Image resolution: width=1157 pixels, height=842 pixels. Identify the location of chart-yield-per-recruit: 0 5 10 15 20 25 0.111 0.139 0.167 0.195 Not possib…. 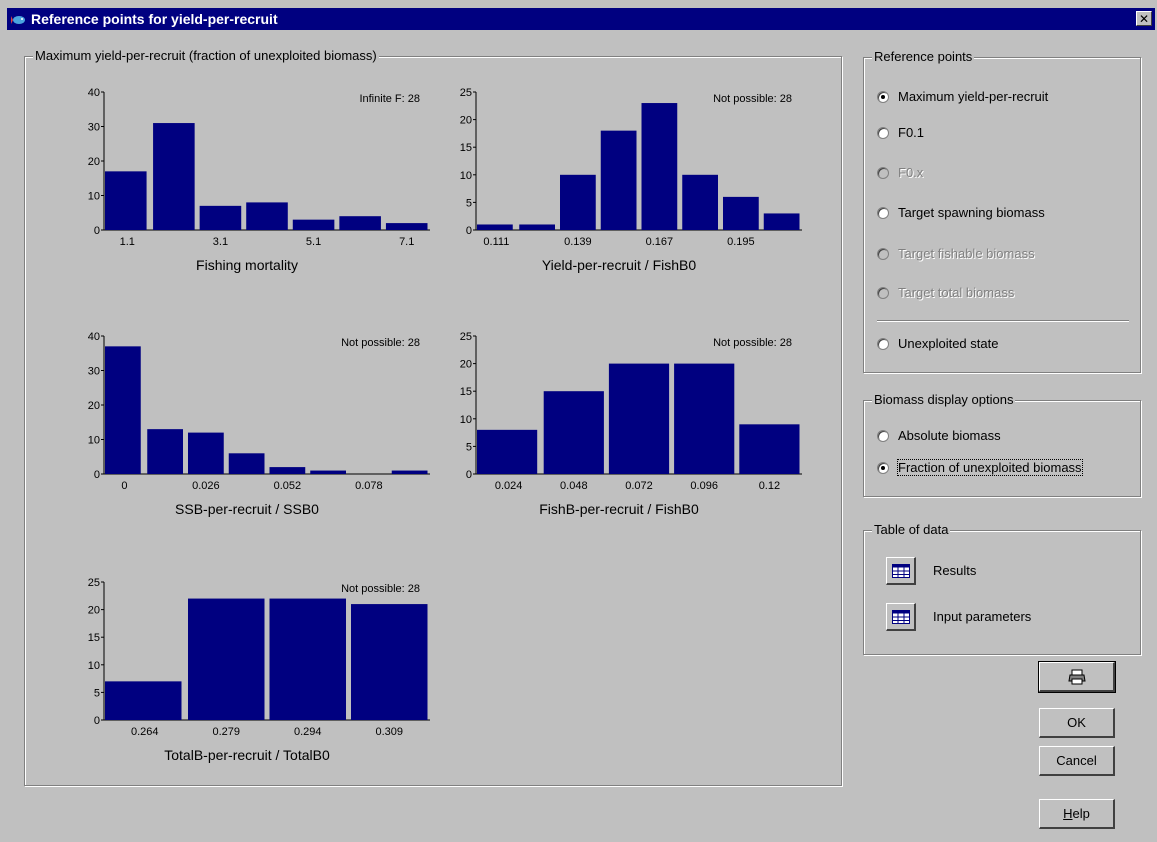
(627, 191).